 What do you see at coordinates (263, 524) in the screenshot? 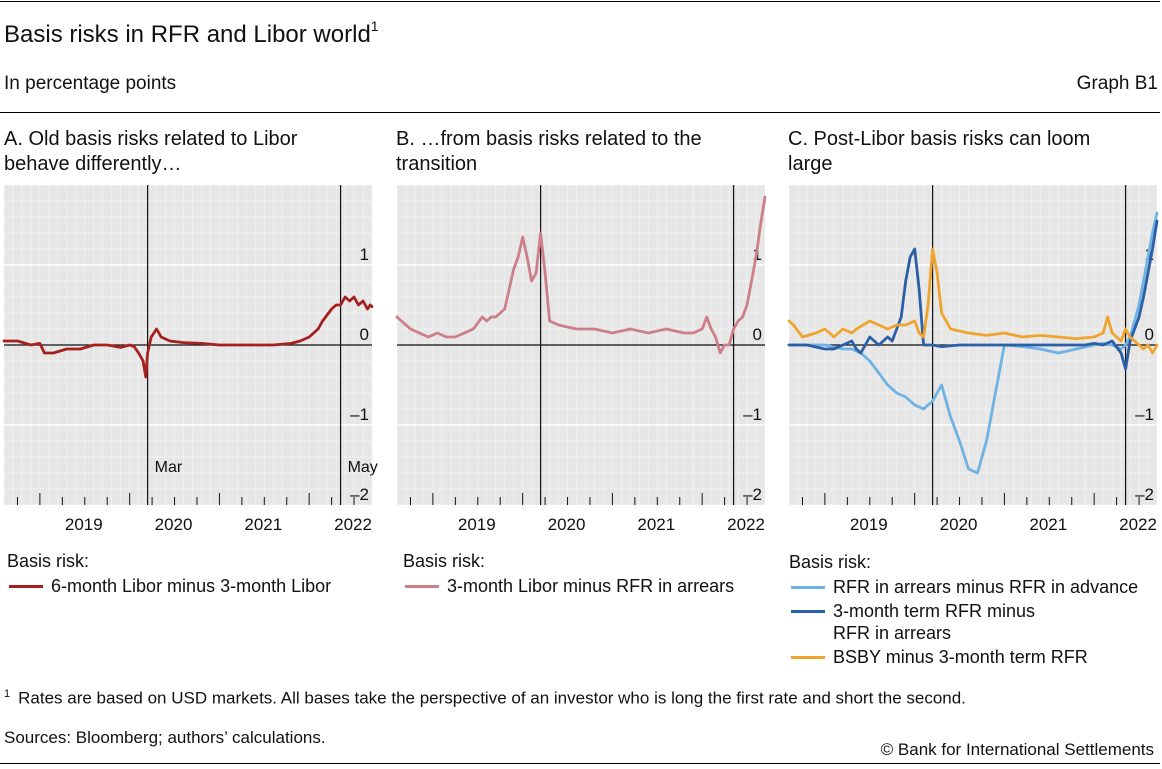
I see `panel-a-x-tick-label: 2021` at bounding box center [263, 524].